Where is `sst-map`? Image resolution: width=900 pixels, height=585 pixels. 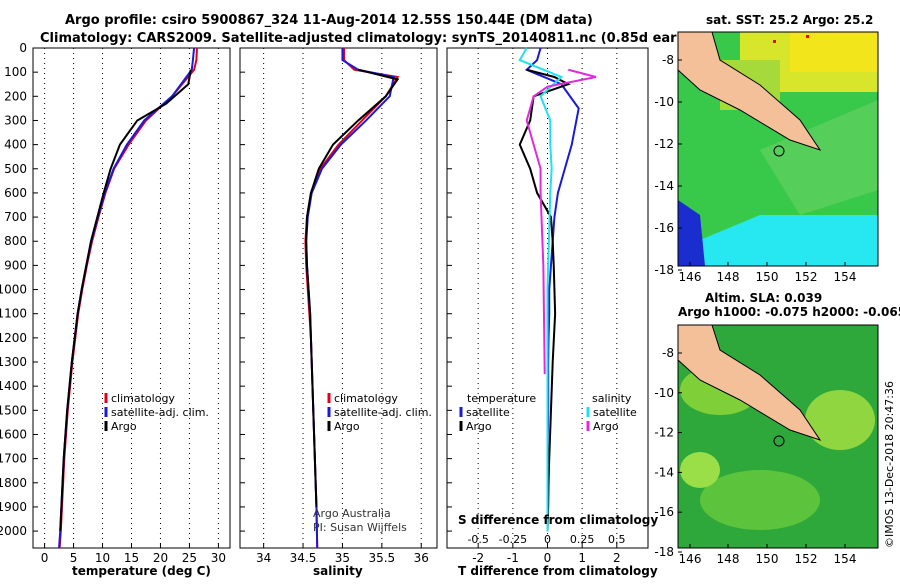
sst-map is located at coordinates (778, 149).